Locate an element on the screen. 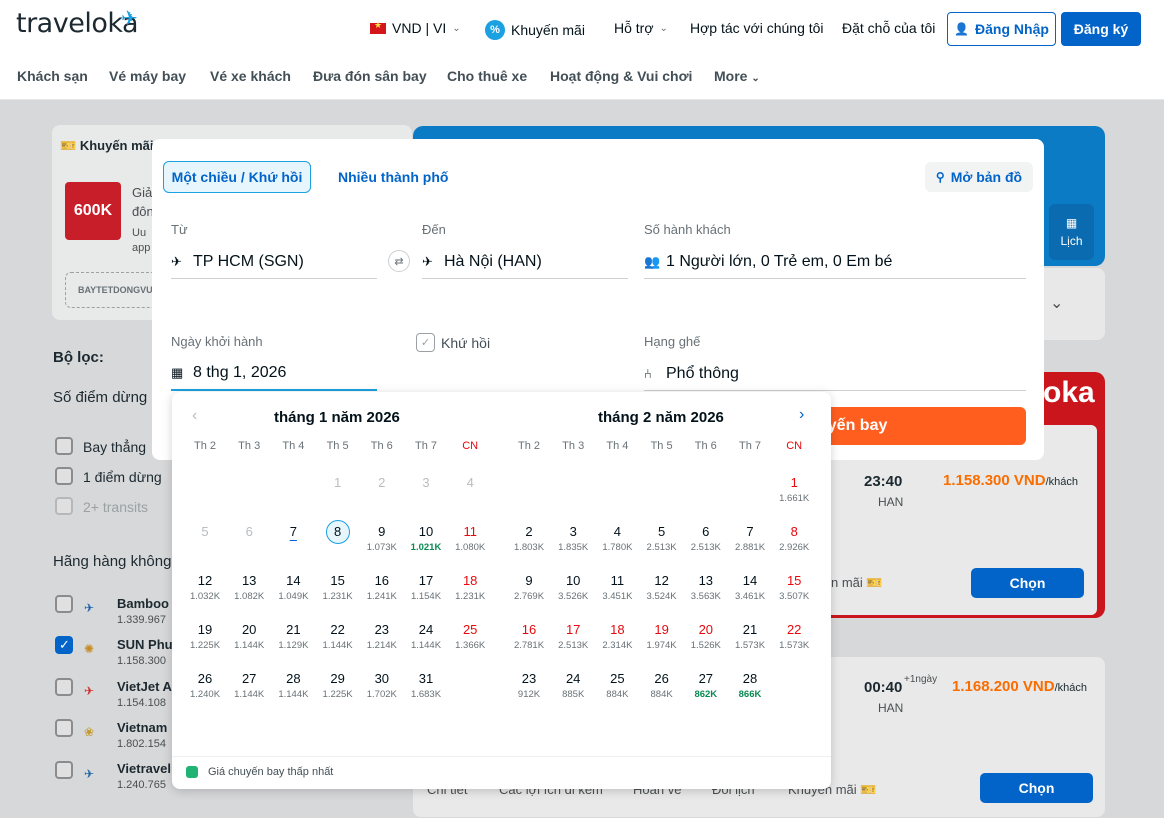 The image size is (1164, 818). calendar-day: 10 3.526K is located at coordinates (573, 593).